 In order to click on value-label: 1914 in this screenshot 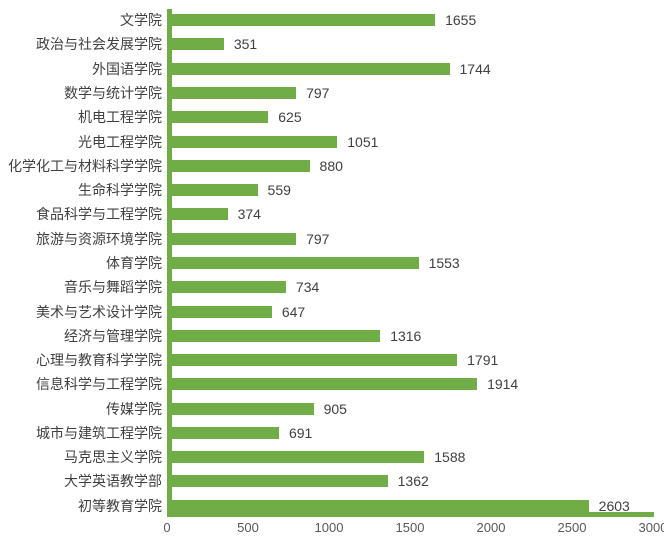, I will do `click(503, 384)`.